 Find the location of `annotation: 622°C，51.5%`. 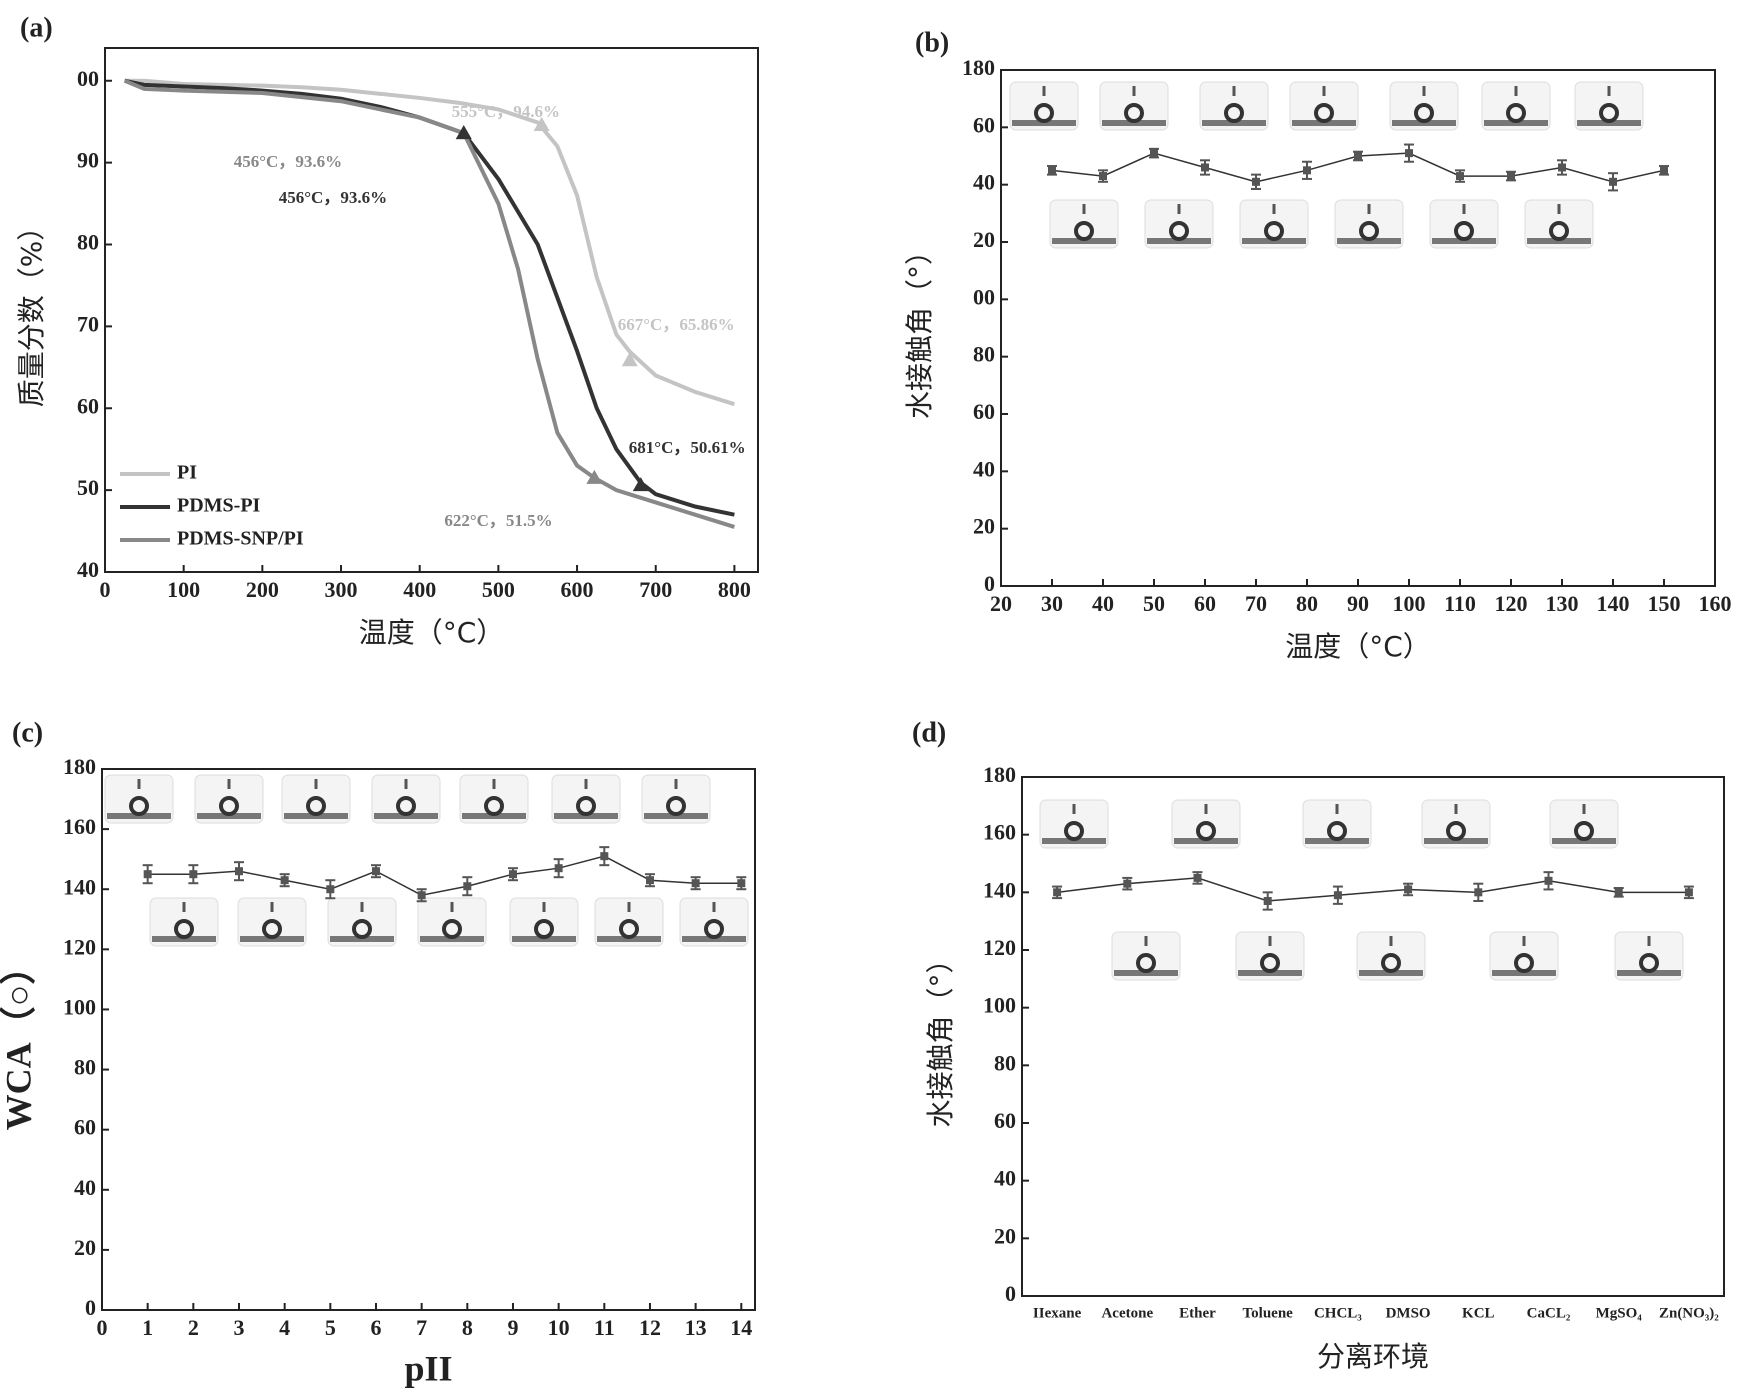

annotation: 622°C，51.5% is located at coordinates (498, 520).